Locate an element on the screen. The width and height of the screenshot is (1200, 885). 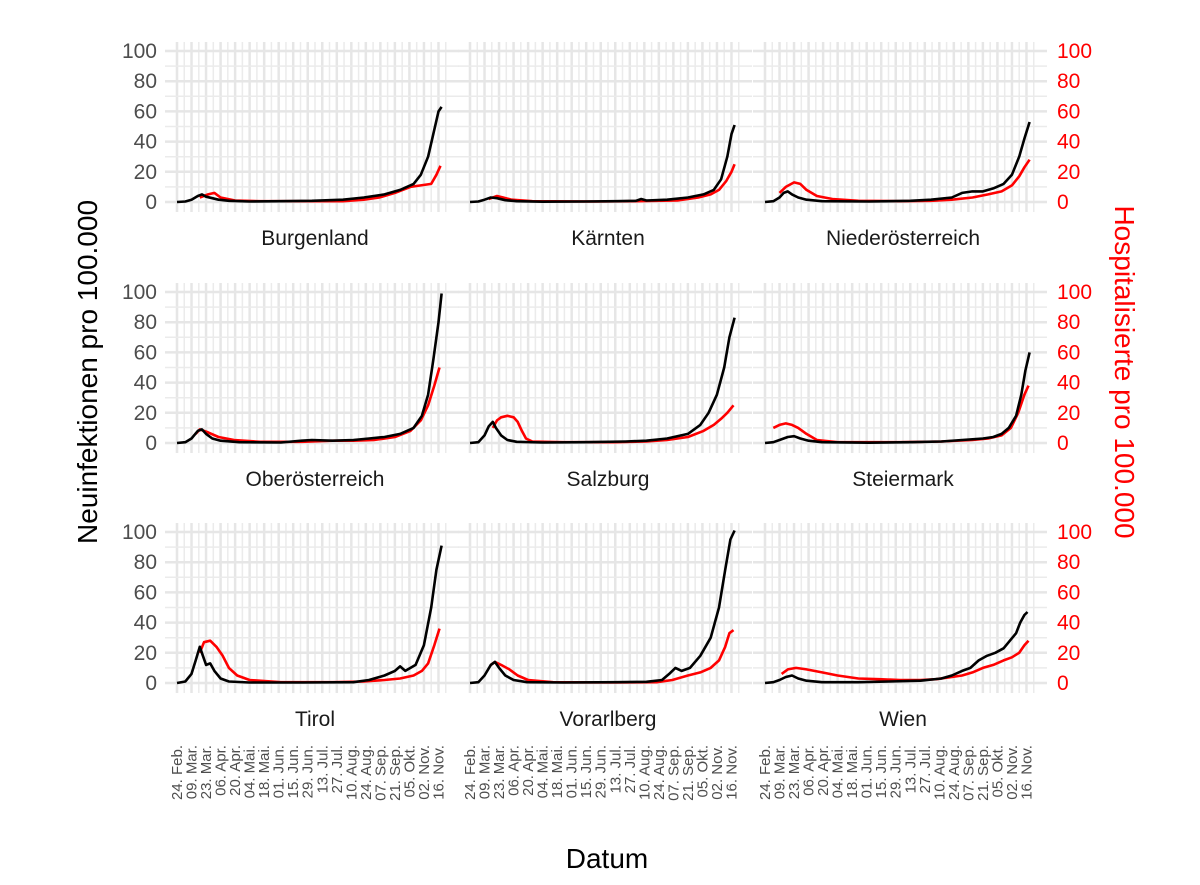
y-tick-label-left: 0 is located at coordinates (151, 443).